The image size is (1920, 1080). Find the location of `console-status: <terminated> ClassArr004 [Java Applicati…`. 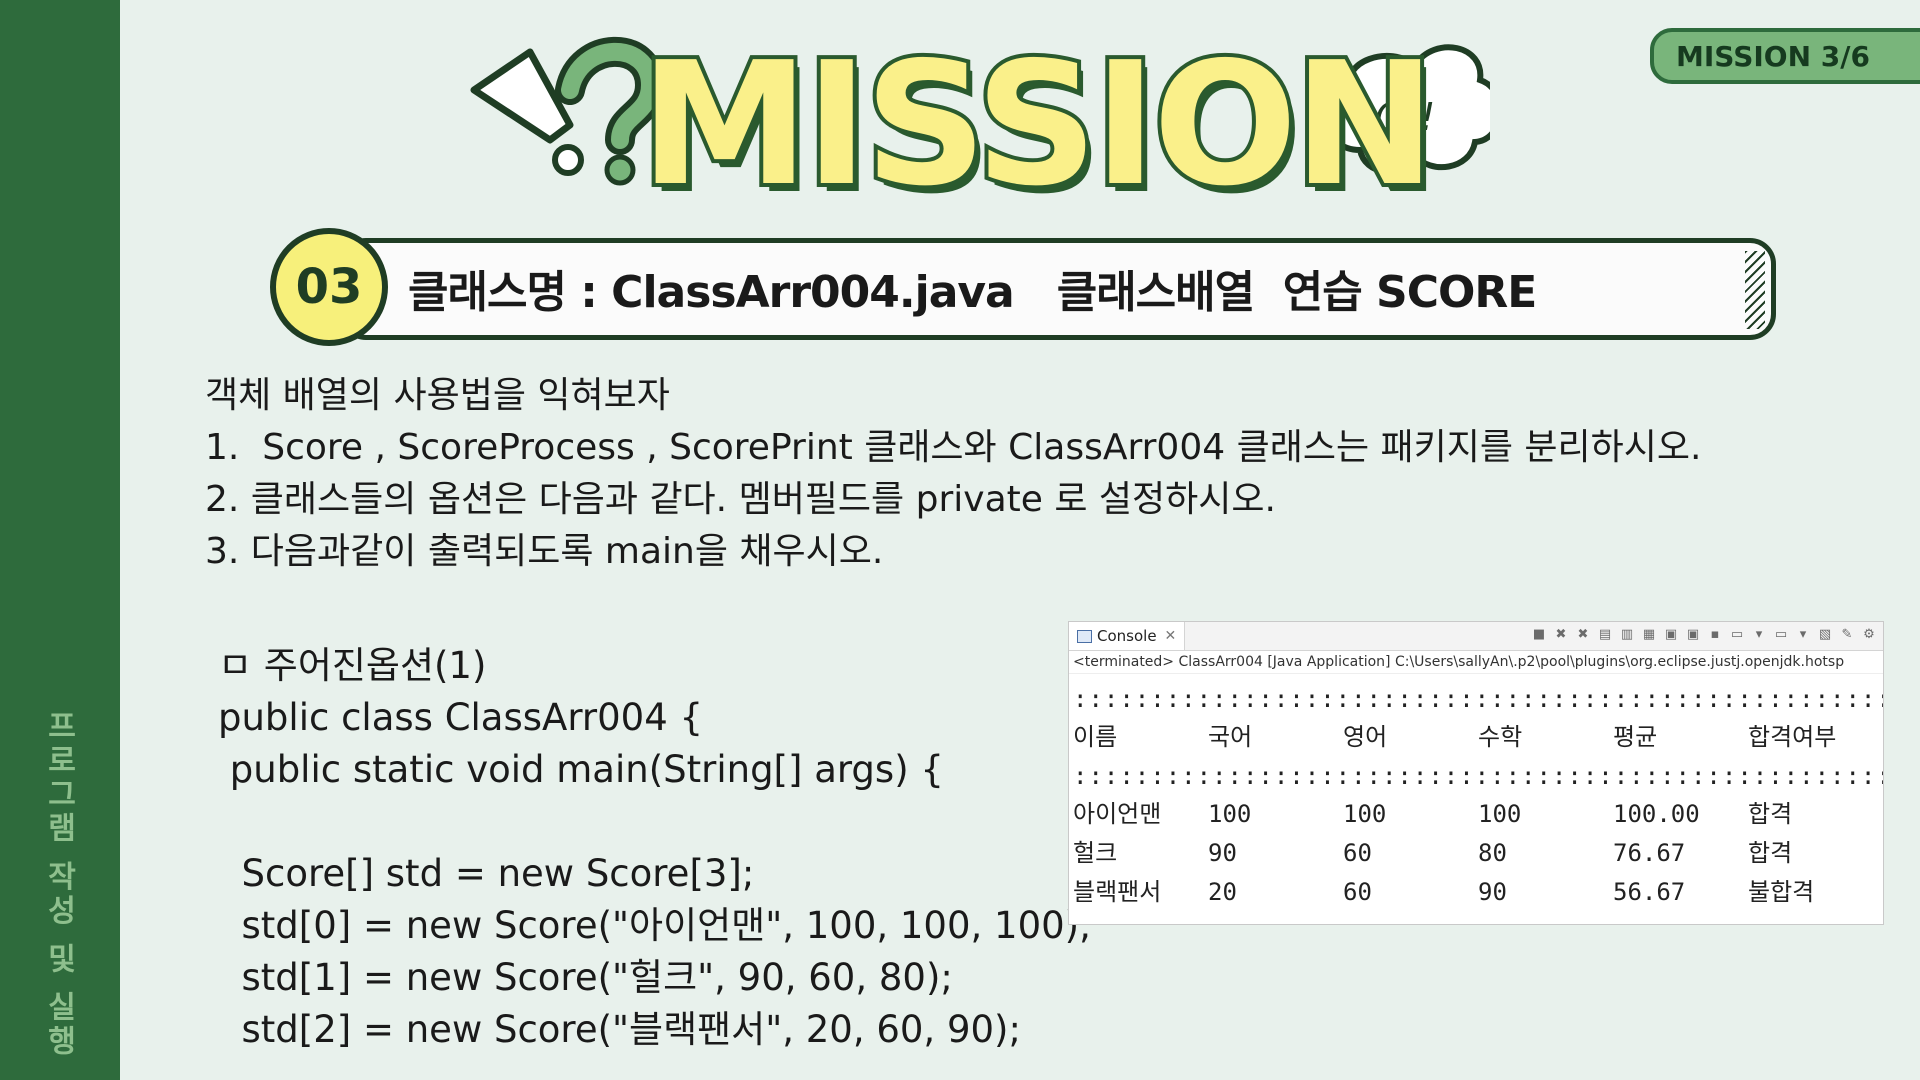

console-status: <terminated> ClassArr004 [Java Applicati… is located at coordinates (1476, 662).